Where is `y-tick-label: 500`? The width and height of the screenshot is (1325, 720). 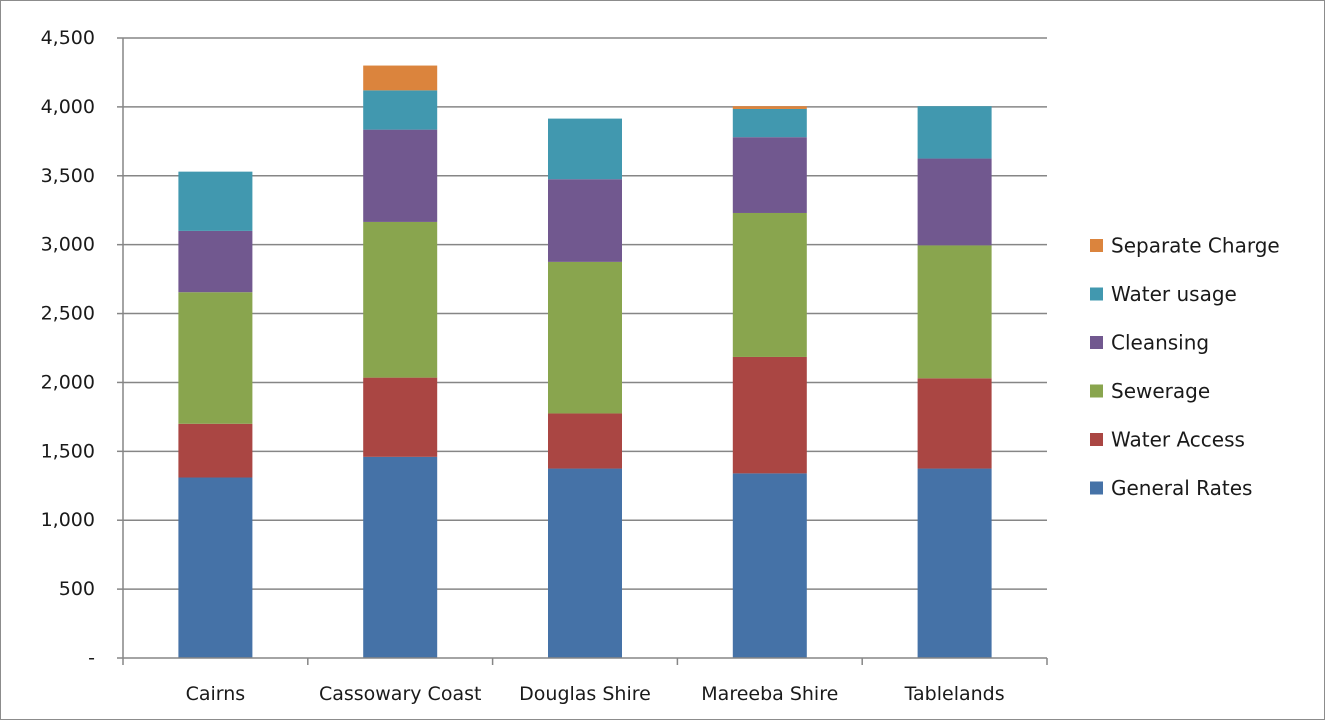
y-tick-label: 500 is located at coordinates (77, 589).